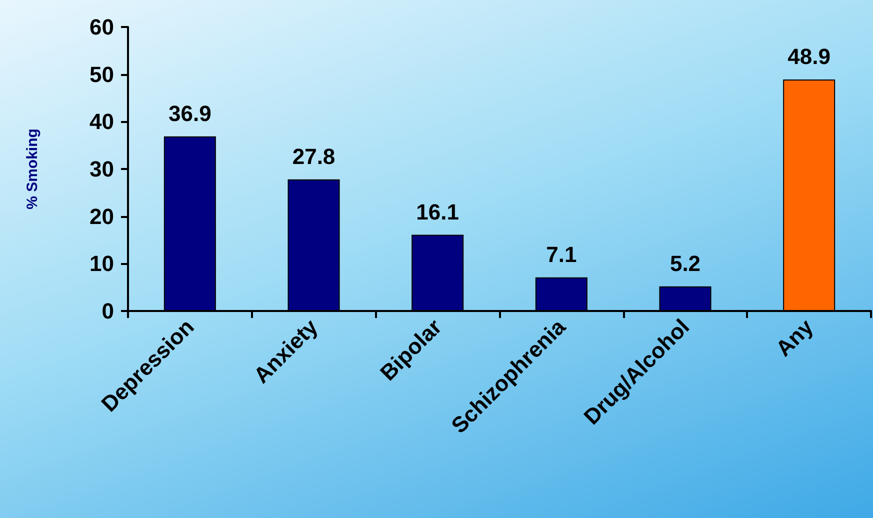 The height and width of the screenshot is (518, 873). Describe the element at coordinates (102, 27) in the screenshot. I see `y-tick-label: 60` at that location.